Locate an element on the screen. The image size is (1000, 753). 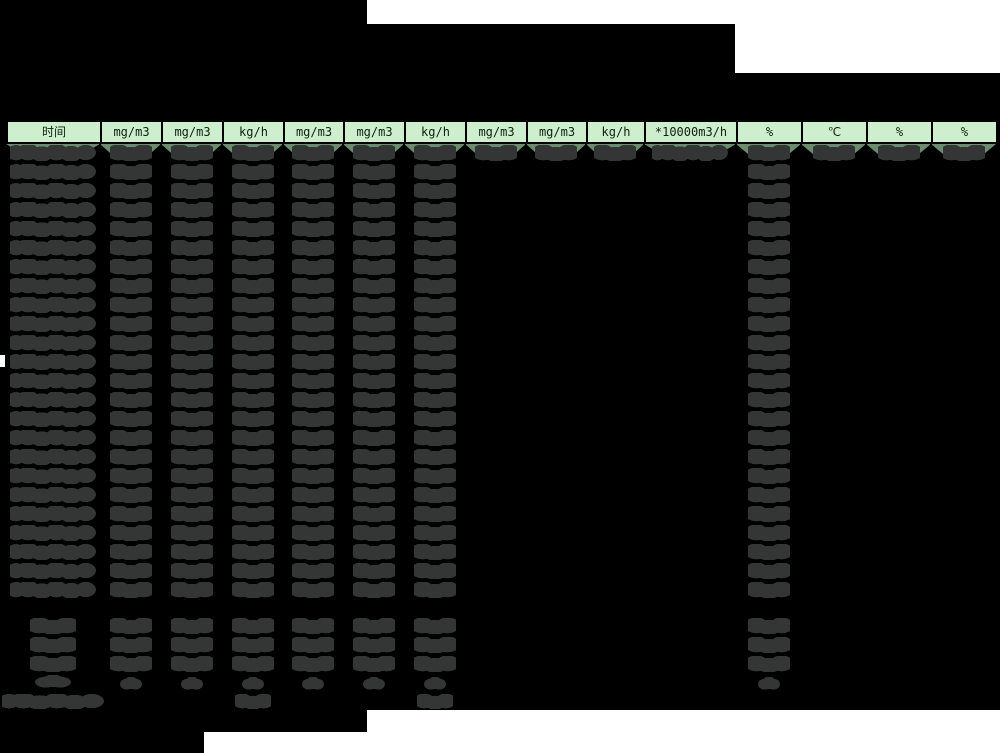
column-header-5: mg/m3 is located at coordinates (373, 132).